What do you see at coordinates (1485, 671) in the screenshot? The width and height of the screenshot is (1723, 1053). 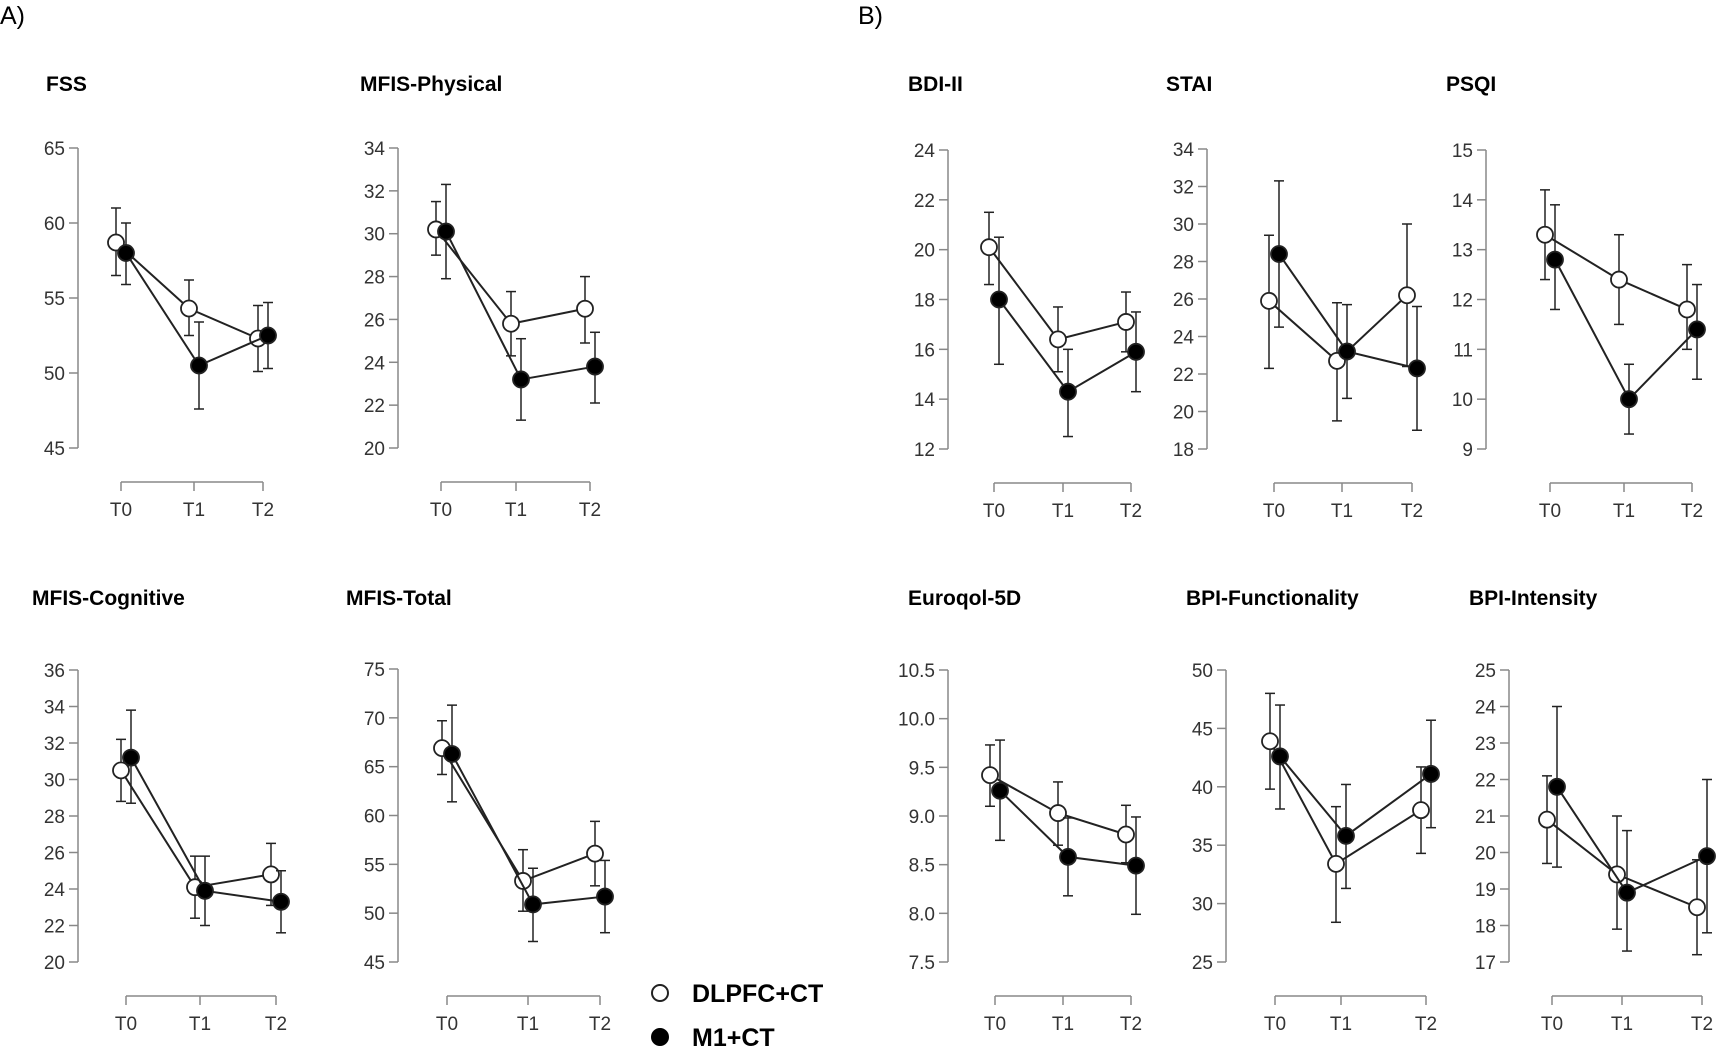 I see `y-tick-label: 25` at bounding box center [1485, 671].